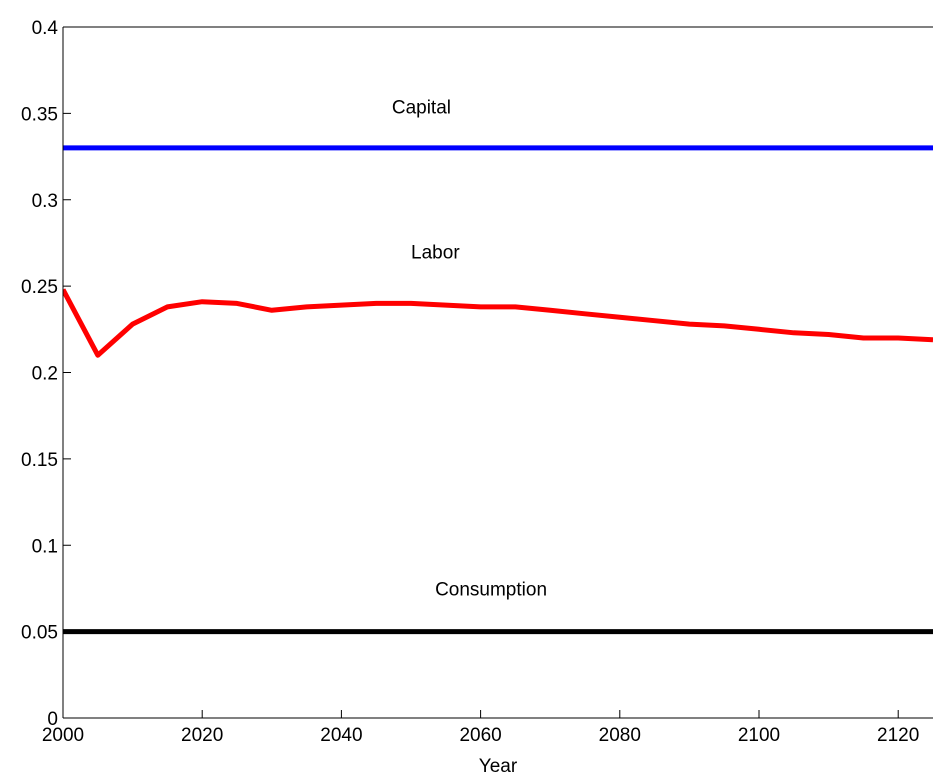 The height and width of the screenshot is (774, 933). What do you see at coordinates (45, 374) in the screenshot?
I see `y-tick-label: 0.2` at bounding box center [45, 374].